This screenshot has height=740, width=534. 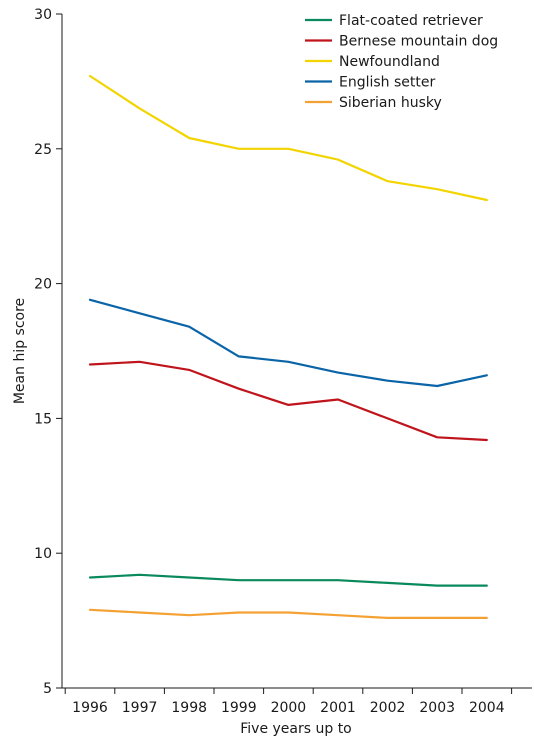 I want to click on x-tick-label: 2000, so click(x=289, y=708).